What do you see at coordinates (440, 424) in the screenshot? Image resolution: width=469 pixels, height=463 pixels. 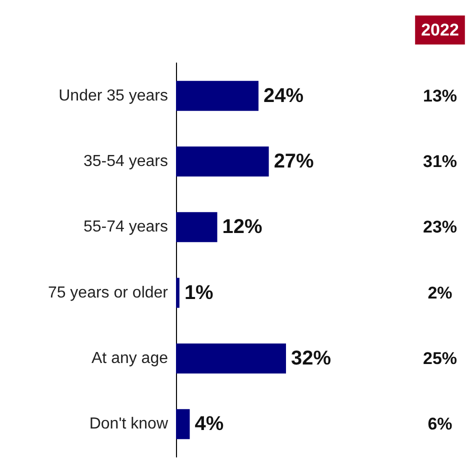 I see `text: 6%` at bounding box center [440, 424].